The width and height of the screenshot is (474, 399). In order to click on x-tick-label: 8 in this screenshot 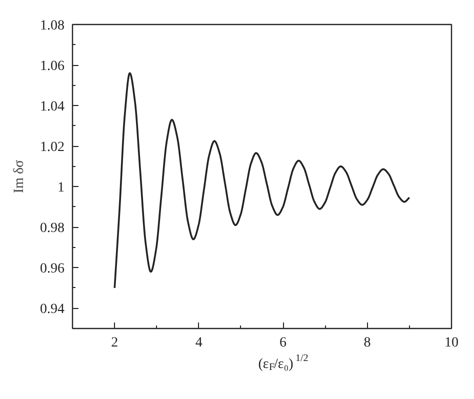, I will do `click(367, 343)`.